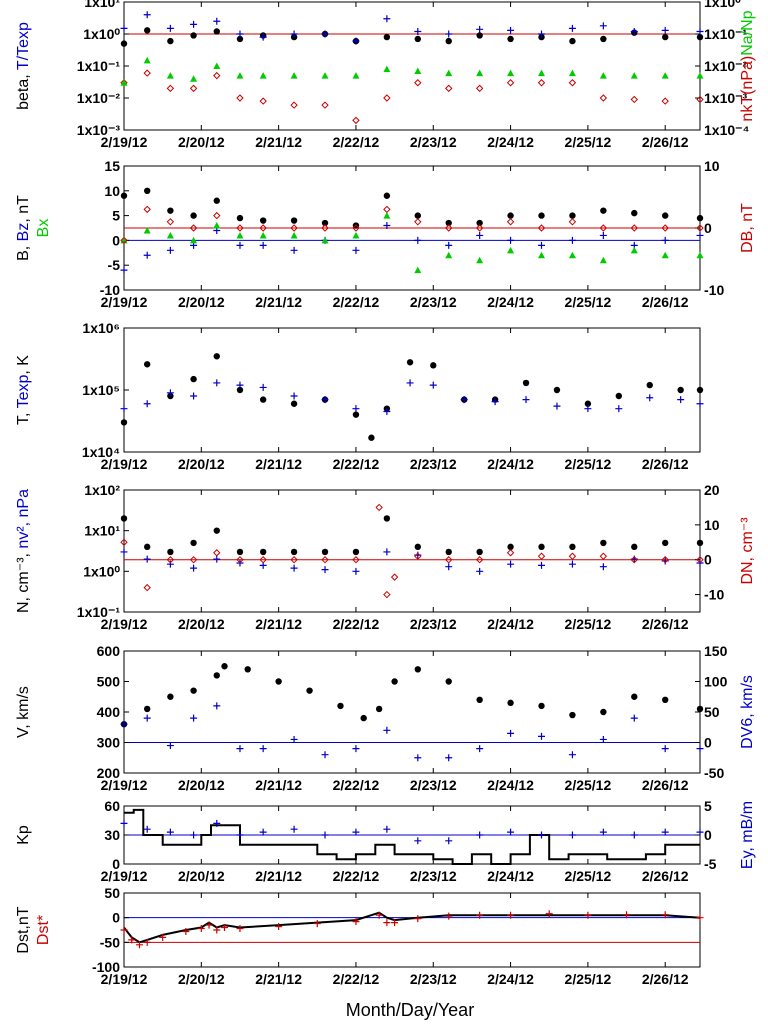 The height and width of the screenshot is (1024, 768). Describe the element at coordinates (356, 464) in the screenshot. I see `x-tick-label: 2/22/12` at that location.